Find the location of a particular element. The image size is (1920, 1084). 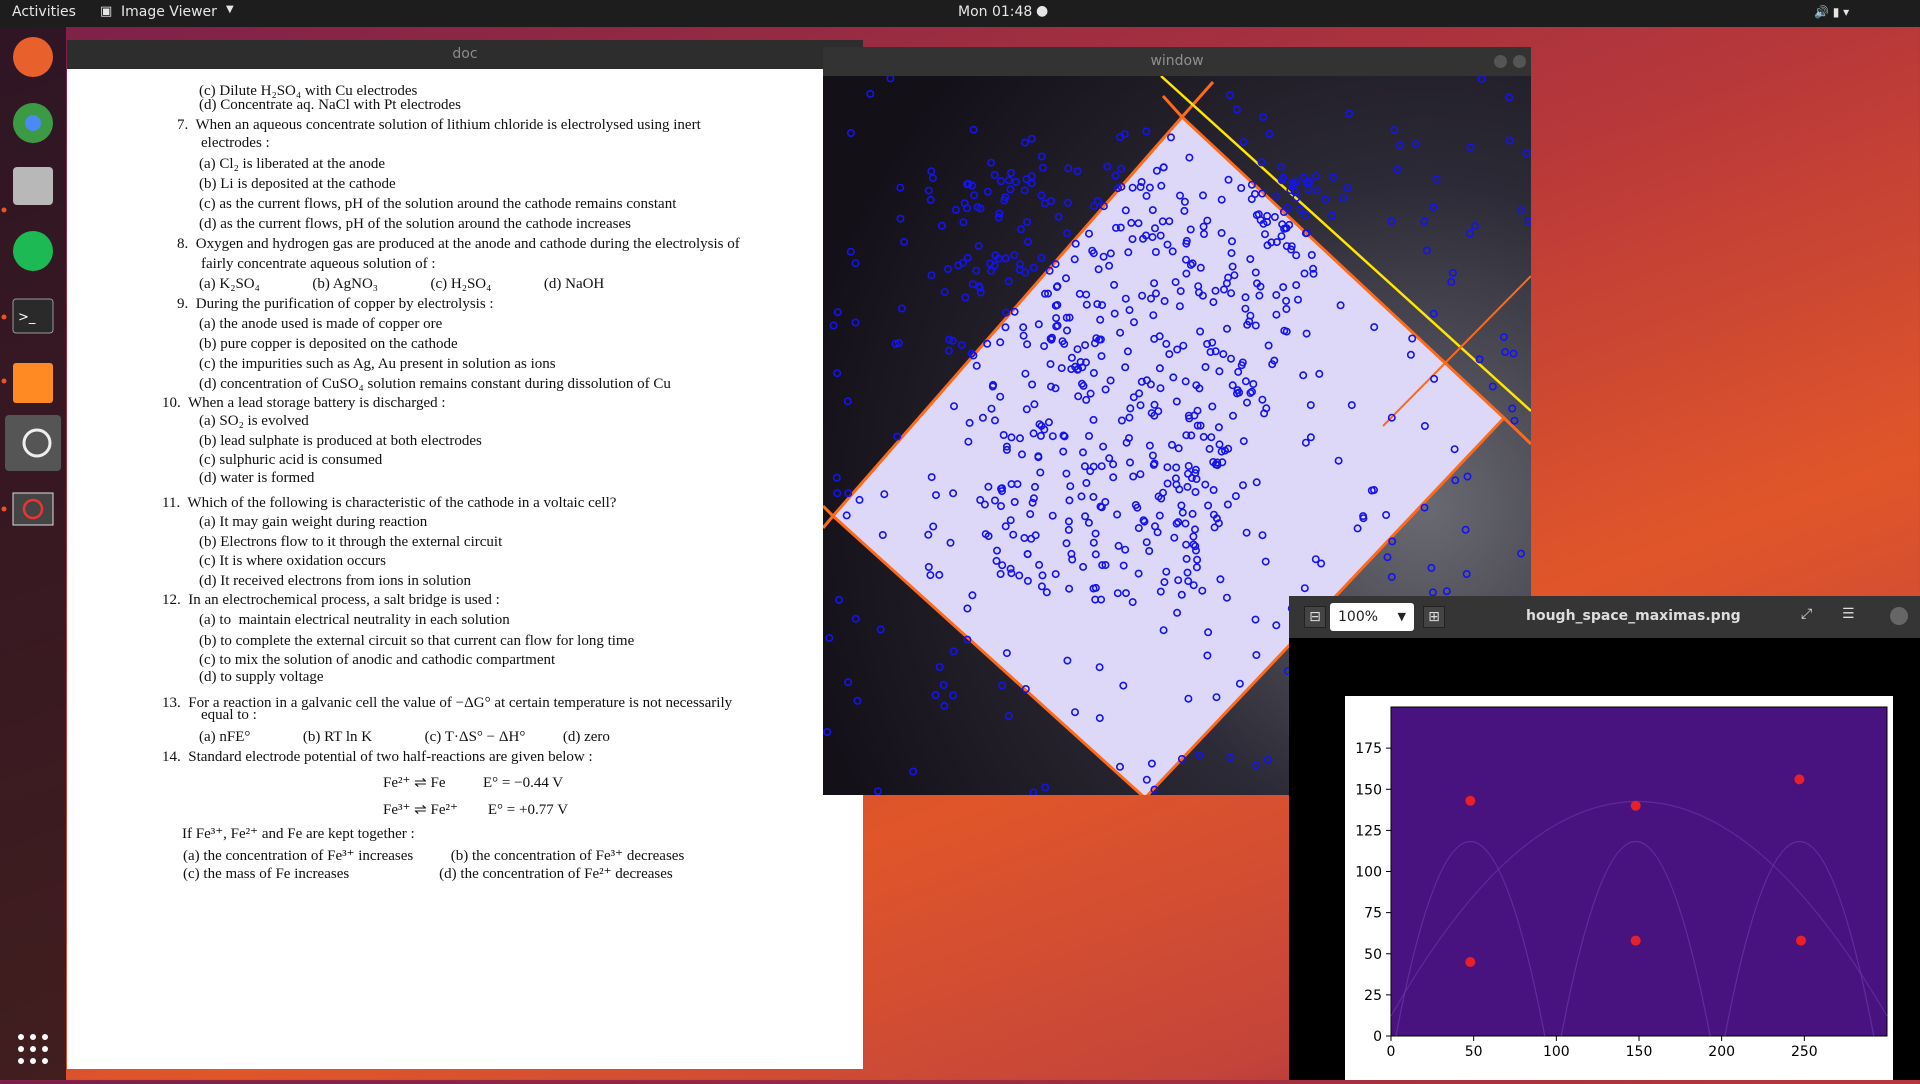

close-button is located at coordinates (1519, 61).